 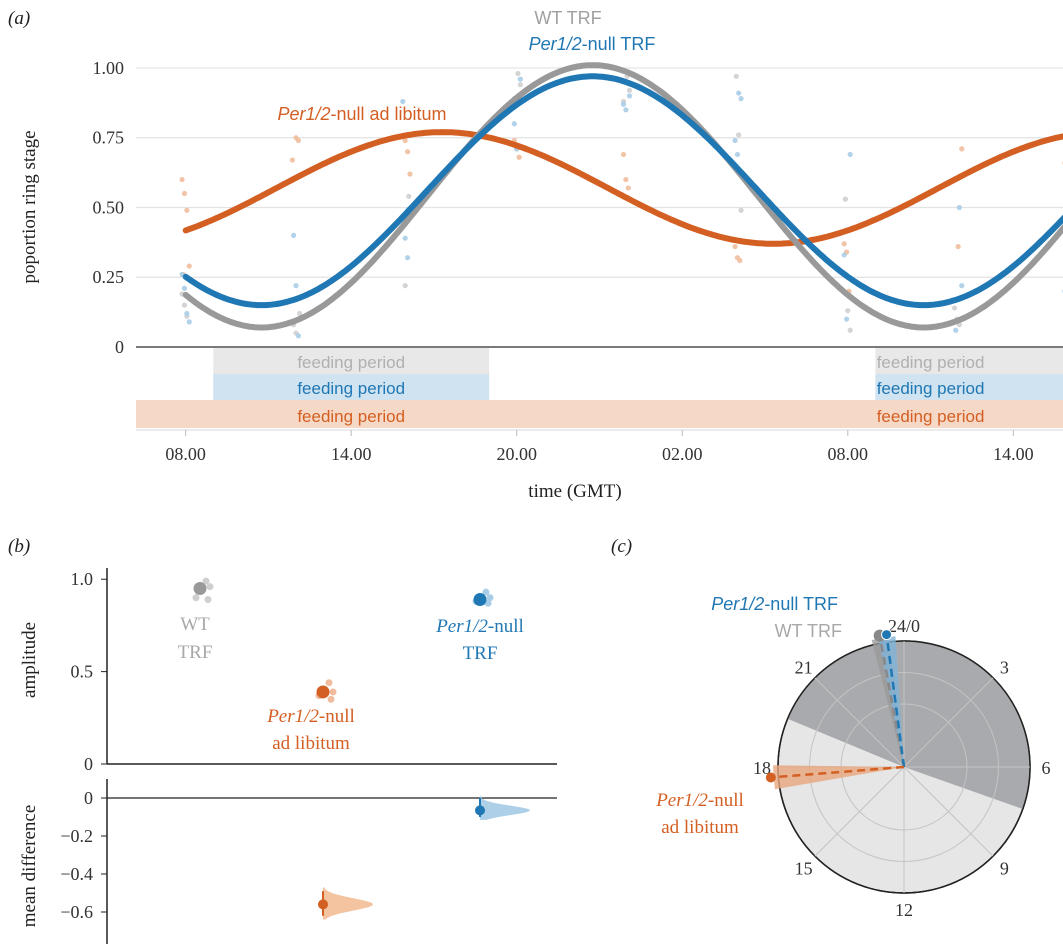 What do you see at coordinates (82, 672) in the screenshot?
I see `b-top-y-tick-label: 0.5` at bounding box center [82, 672].